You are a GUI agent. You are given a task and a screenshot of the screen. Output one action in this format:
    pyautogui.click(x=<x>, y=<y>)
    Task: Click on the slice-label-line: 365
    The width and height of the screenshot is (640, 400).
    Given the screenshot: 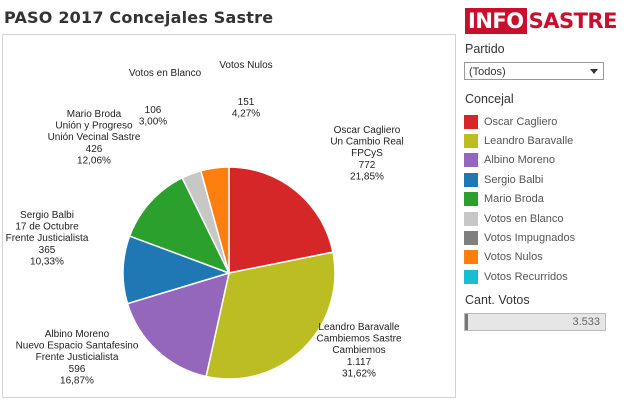 What is the action you would take?
    pyautogui.click(x=47, y=250)
    